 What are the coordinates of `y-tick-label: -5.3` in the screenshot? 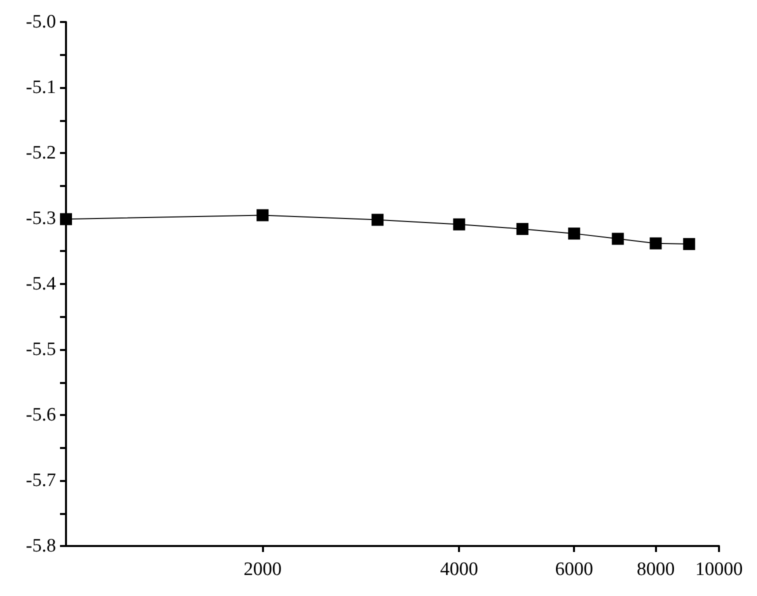 It's located at (41, 218).